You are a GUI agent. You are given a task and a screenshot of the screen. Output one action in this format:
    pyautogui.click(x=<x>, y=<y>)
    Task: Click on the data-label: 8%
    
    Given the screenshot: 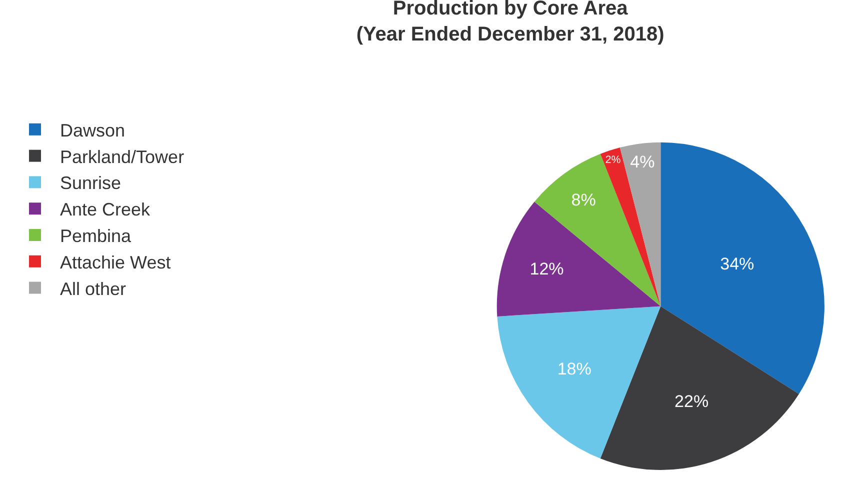 What is the action you would take?
    pyautogui.click(x=583, y=200)
    